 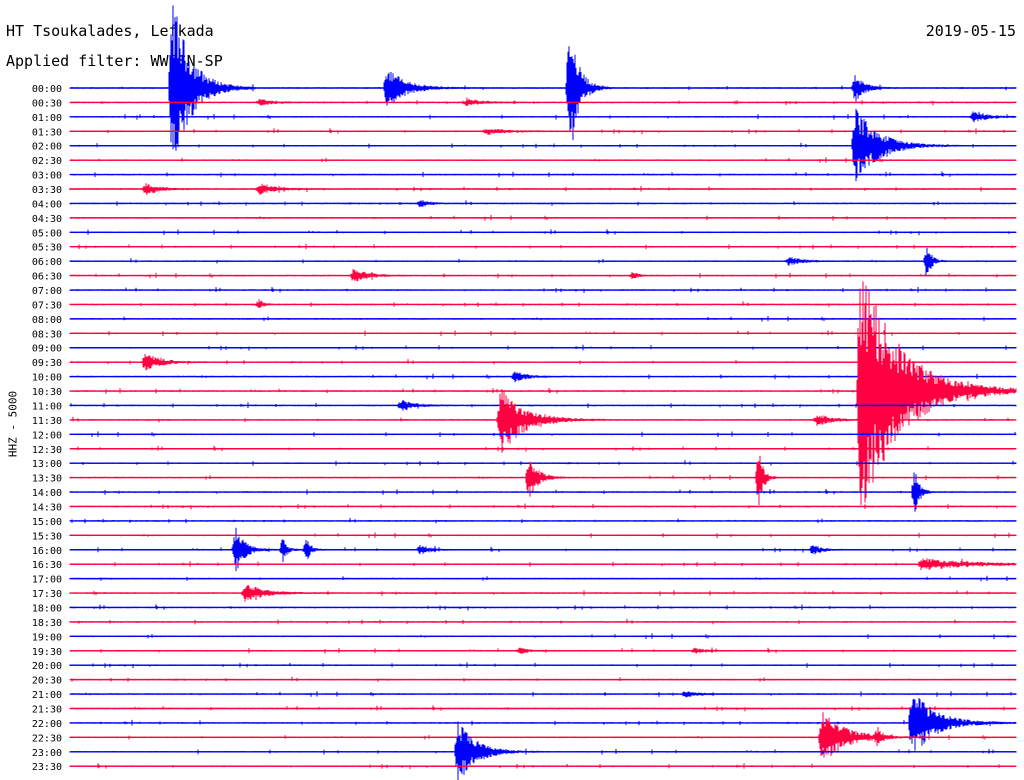 I want to click on row-time-label: 14:30, so click(x=47, y=507).